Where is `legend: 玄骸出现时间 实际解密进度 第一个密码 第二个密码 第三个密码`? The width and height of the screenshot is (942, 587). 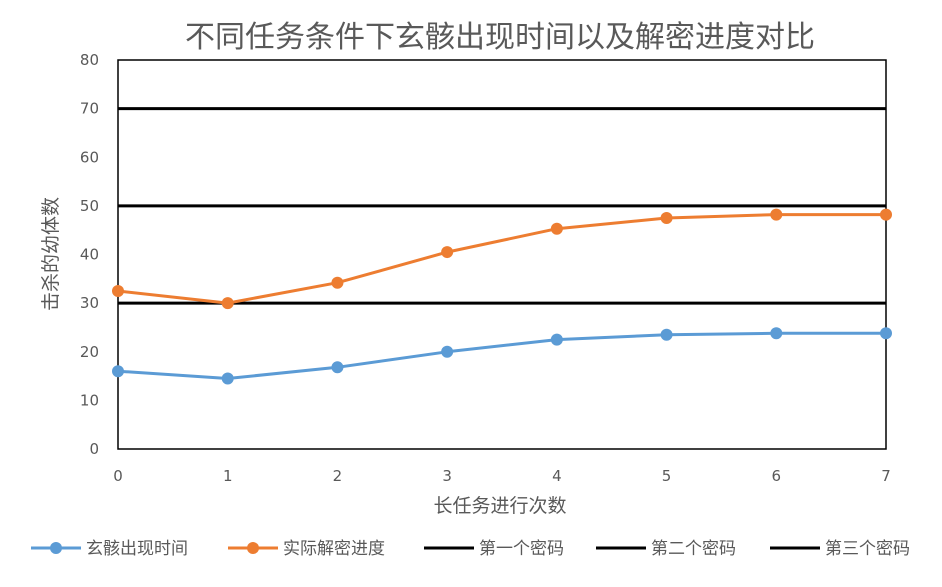 legend: 玄骸出现时间 实际解密进度 第一个密码 第二个密码 第三个密码 is located at coordinates (470, 549).